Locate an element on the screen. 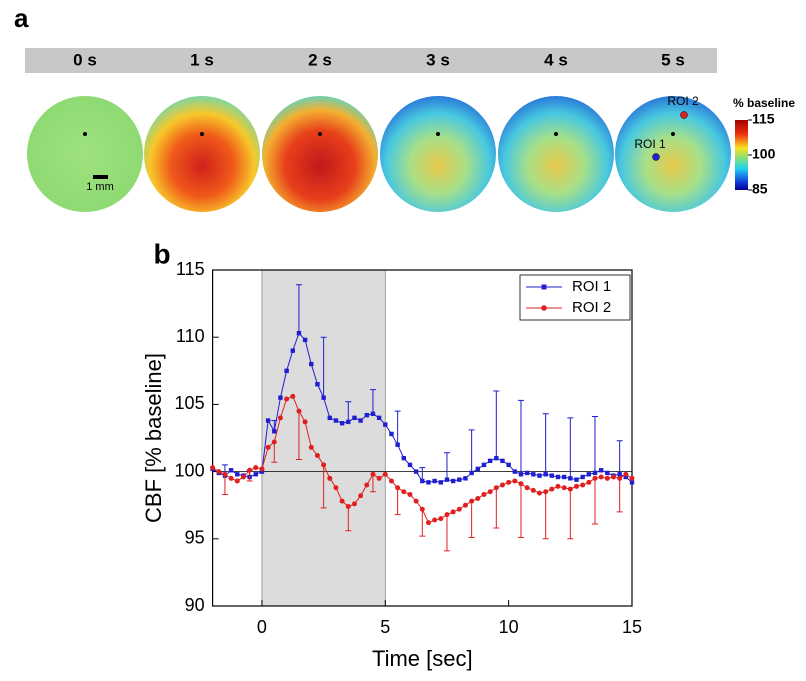  time-header is located at coordinates (371, 60).